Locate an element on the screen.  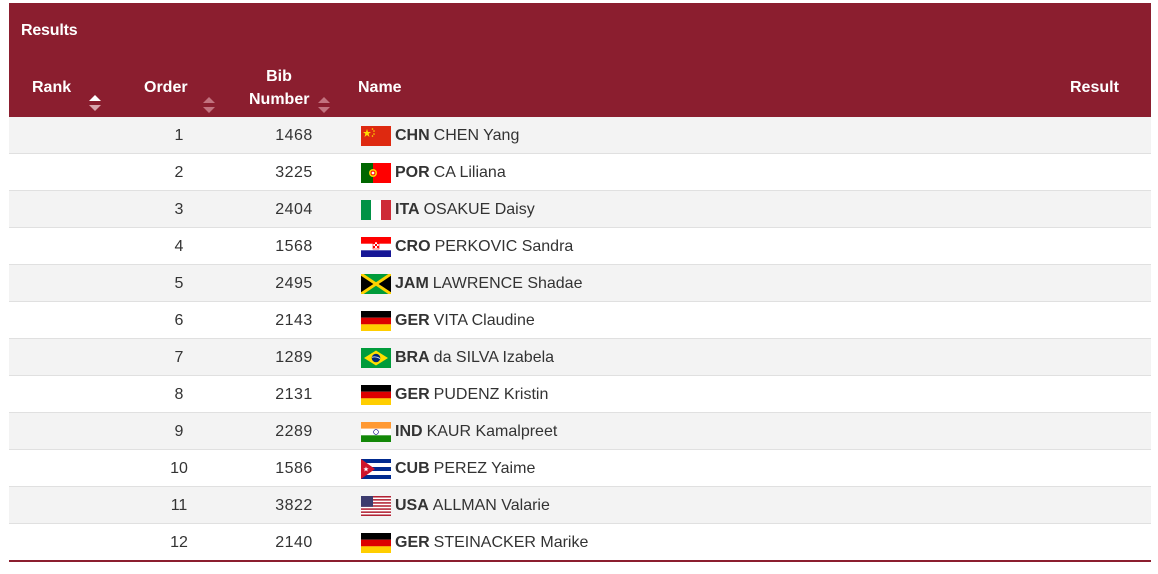
table-row: 11 3822 USA ALLMAN Valarie is located at coordinates (580, 505).